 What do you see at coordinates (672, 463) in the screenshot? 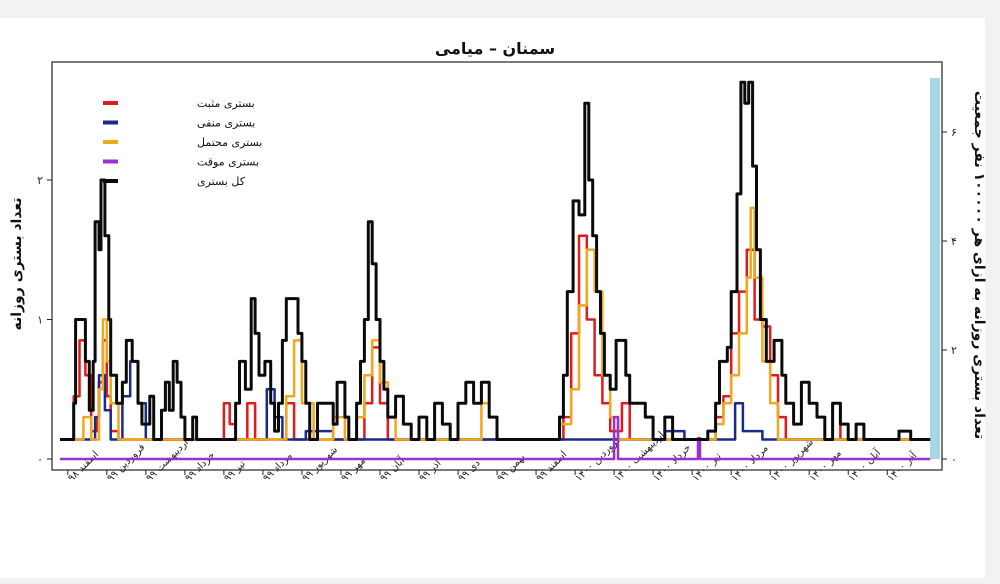
I see `x-tick-label: خرداد ۱۴۰۰` at bounding box center [672, 463].